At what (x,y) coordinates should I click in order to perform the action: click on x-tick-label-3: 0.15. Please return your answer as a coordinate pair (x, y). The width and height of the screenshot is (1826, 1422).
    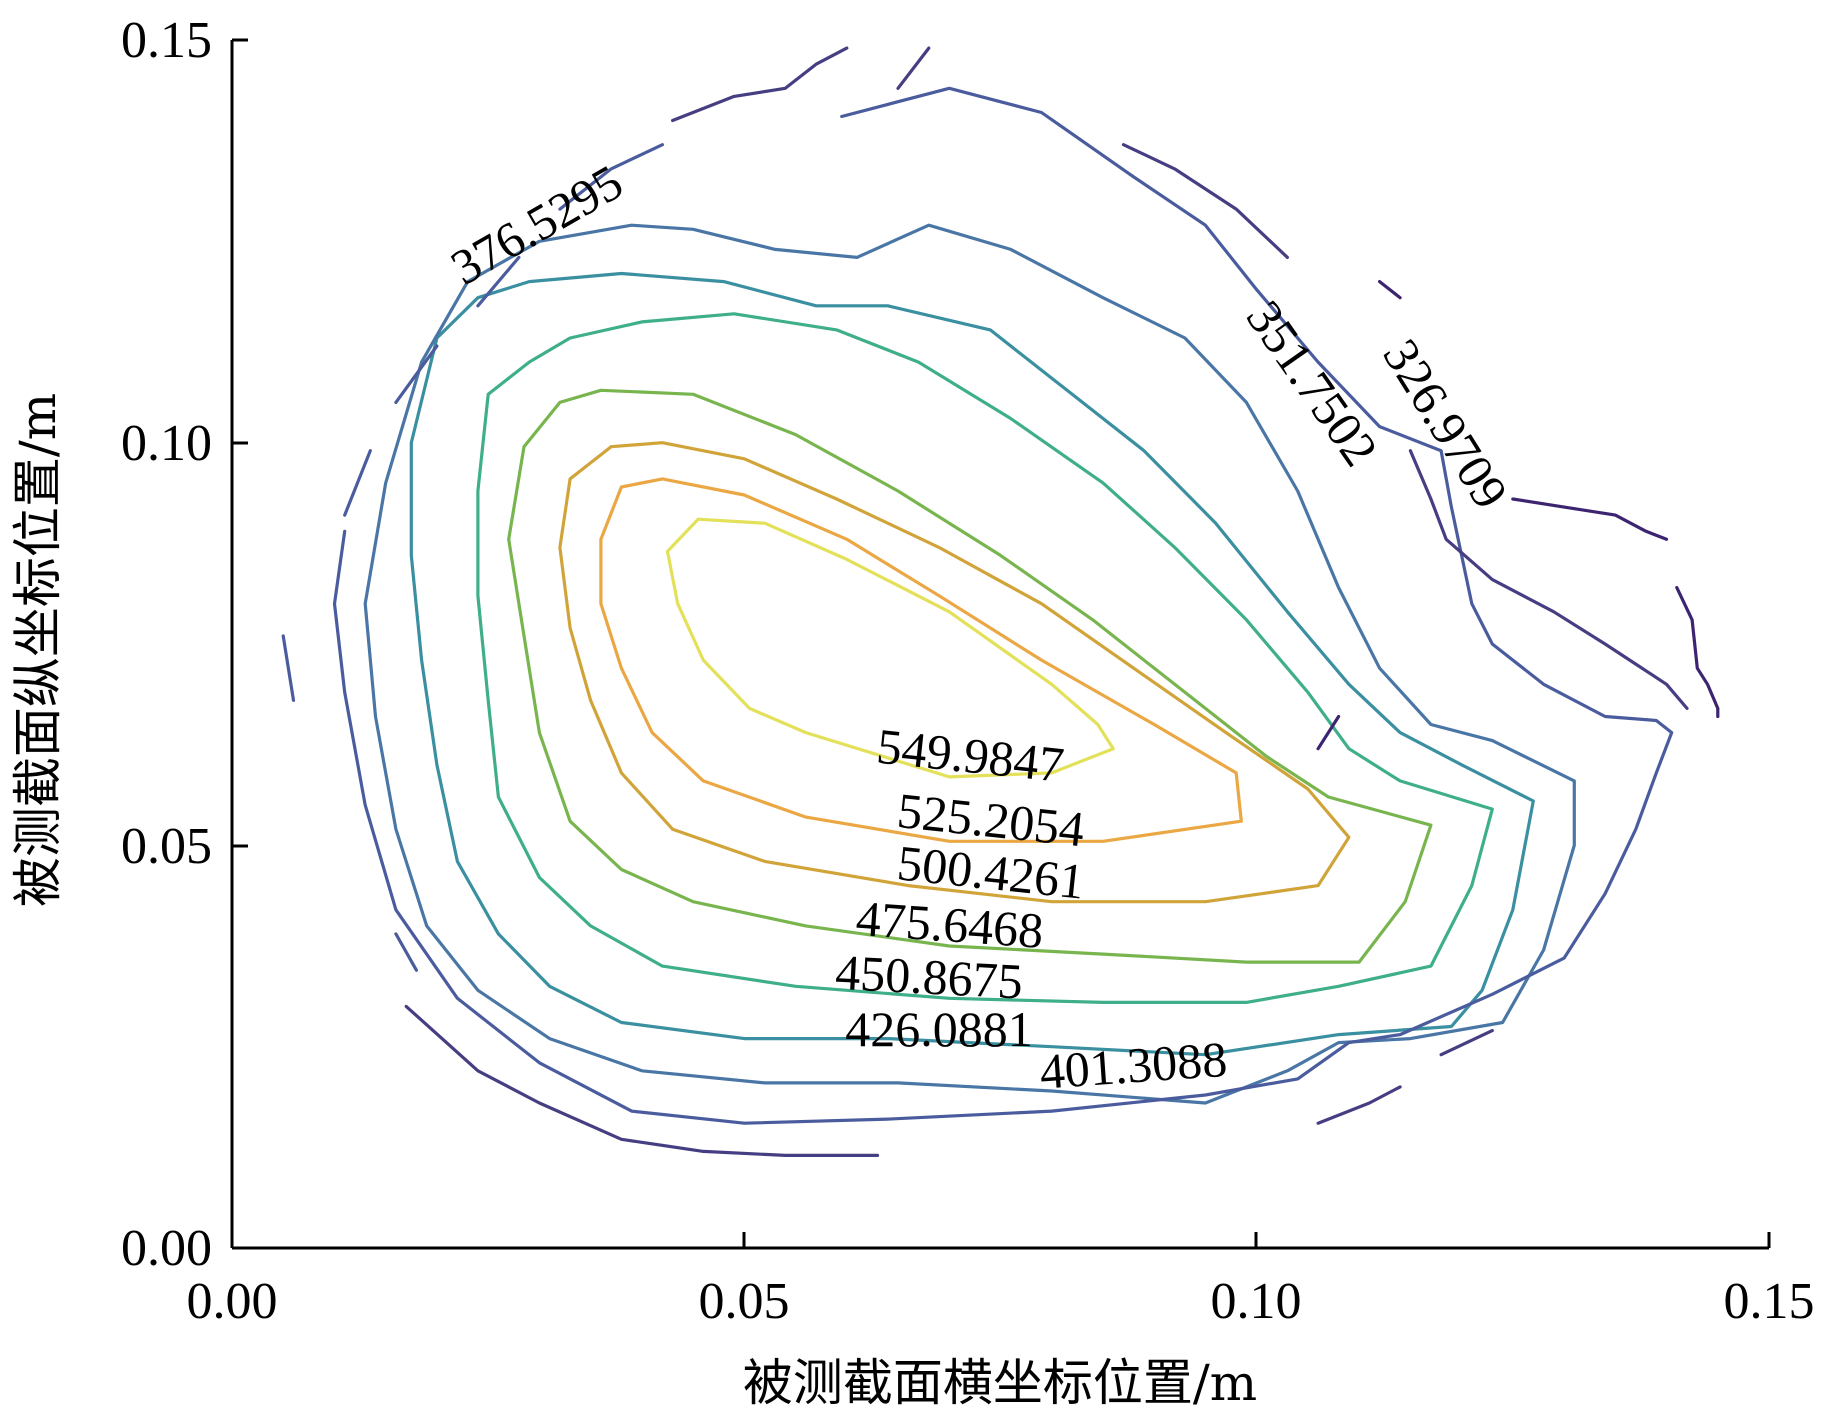
    Looking at the image, I should click on (1769, 1301).